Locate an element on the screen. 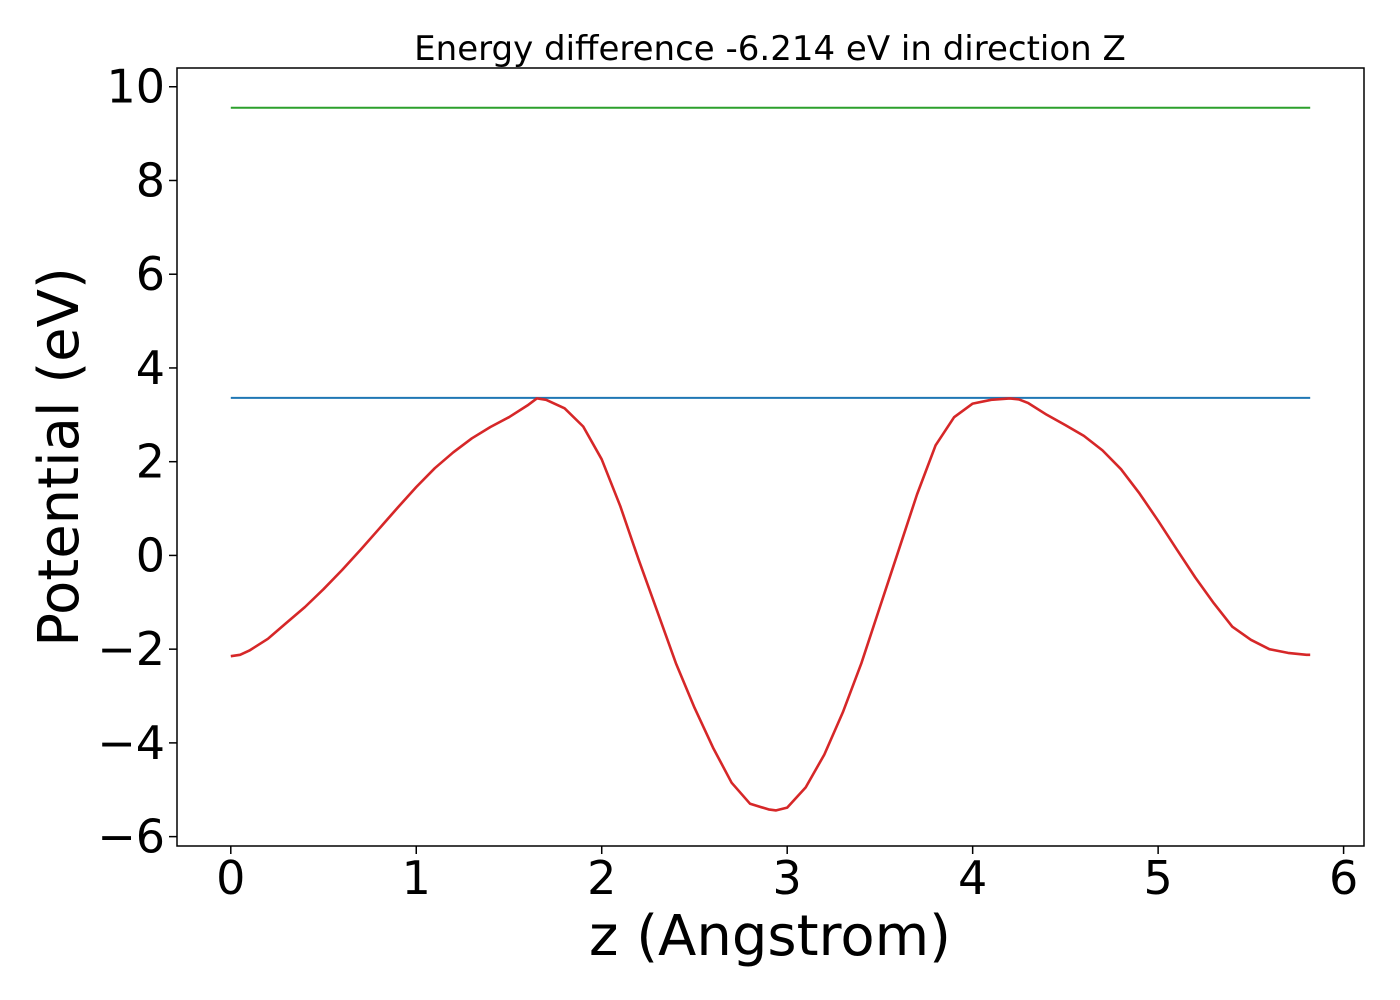 Image resolution: width=1400 pixels, height=1000 pixels. x-tick-label: 0 is located at coordinates (230, 878).